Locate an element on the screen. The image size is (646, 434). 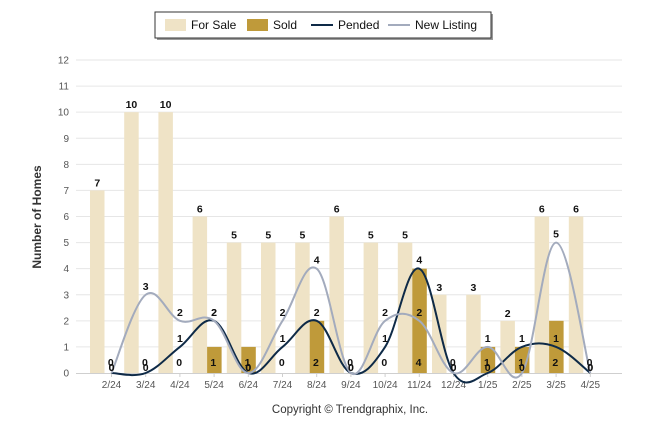
x-tick-label: 4/25 is located at coordinates (591, 385).